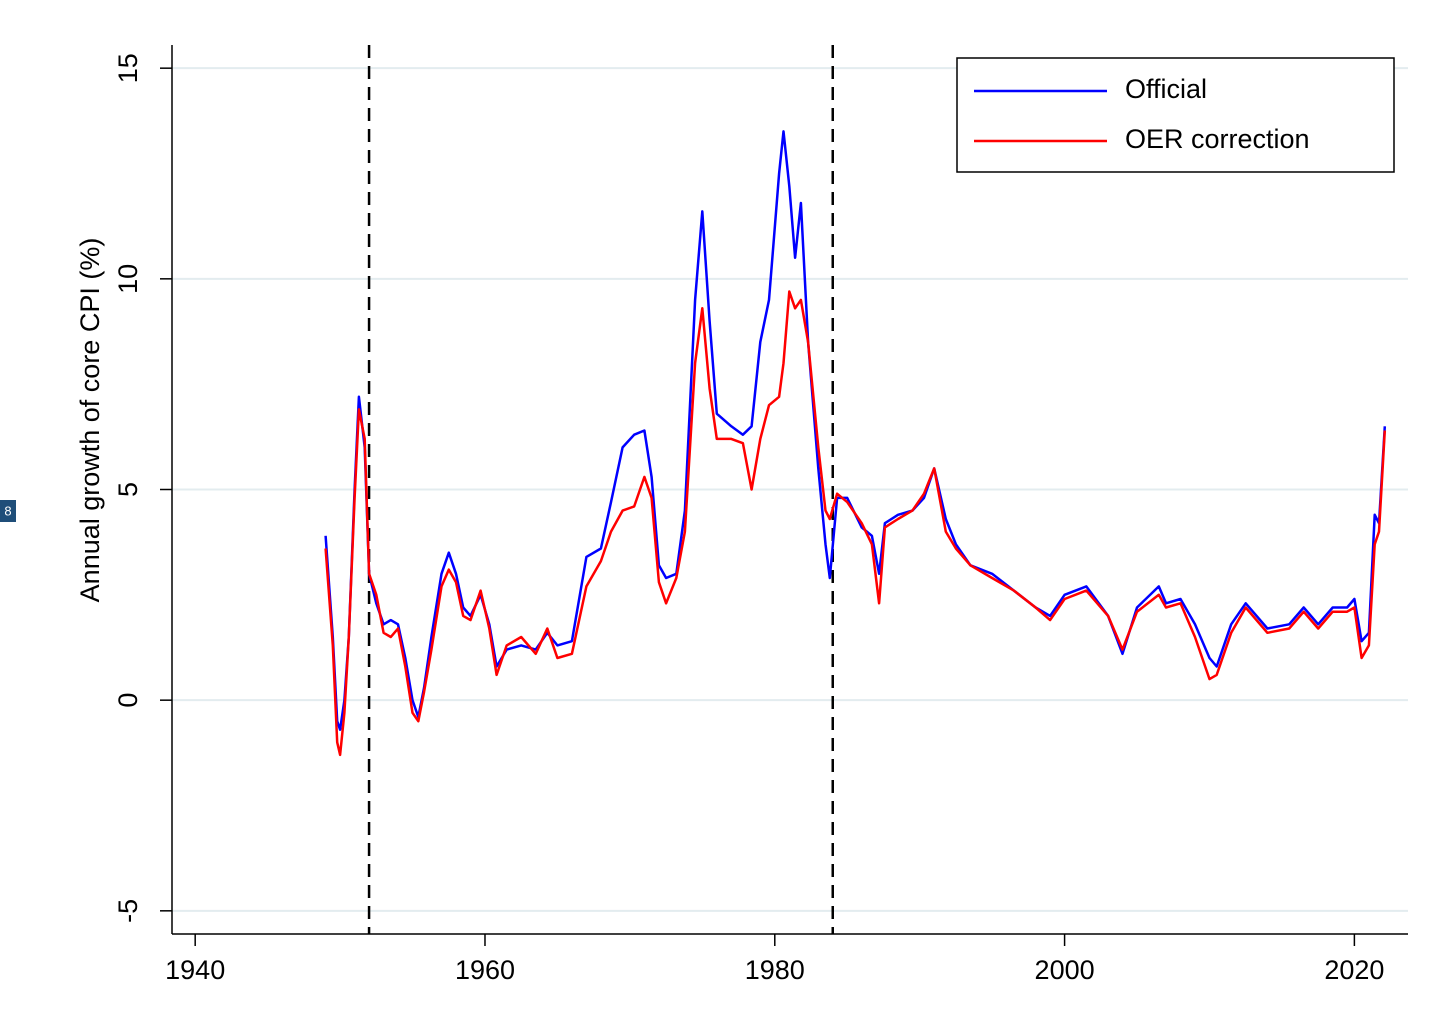 This screenshot has width=1438, height=1033. What do you see at coordinates (128, 68) in the screenshot?
I see `y-tick-label: 15` at bounding box center [128, 68].